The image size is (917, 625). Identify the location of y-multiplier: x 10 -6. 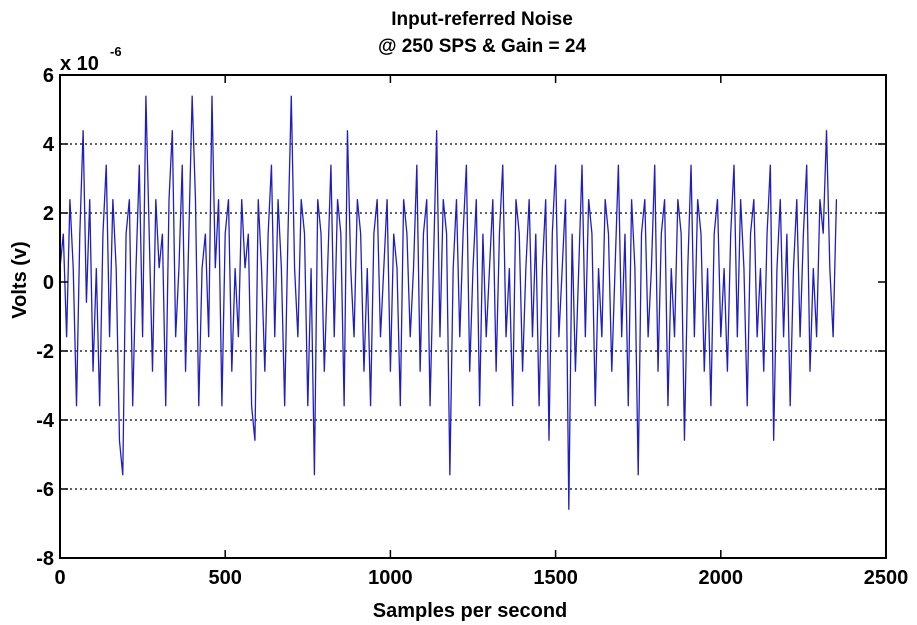
(91, 59).